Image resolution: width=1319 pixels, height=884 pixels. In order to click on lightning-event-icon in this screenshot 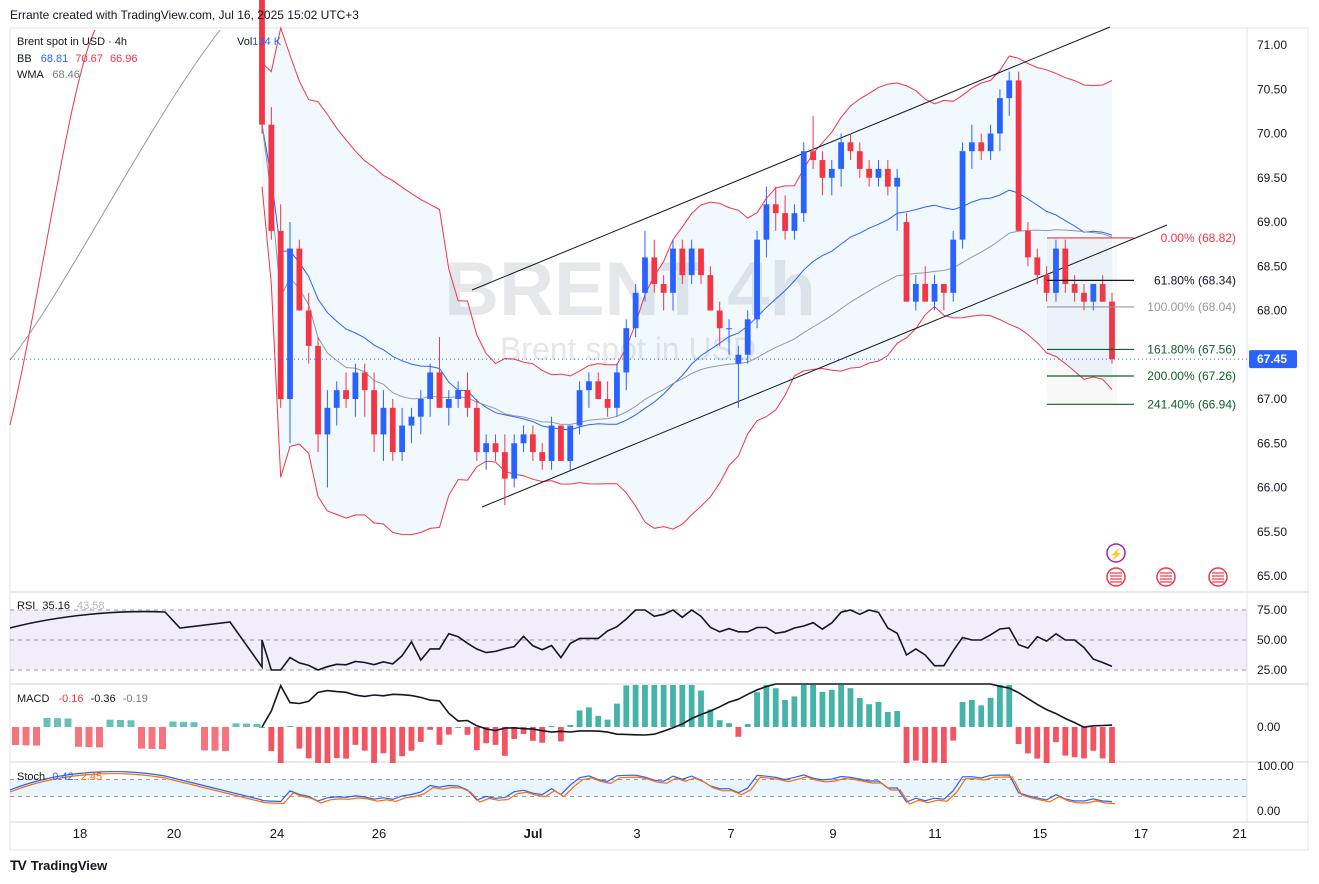, I will do `click(1116, 553)`.